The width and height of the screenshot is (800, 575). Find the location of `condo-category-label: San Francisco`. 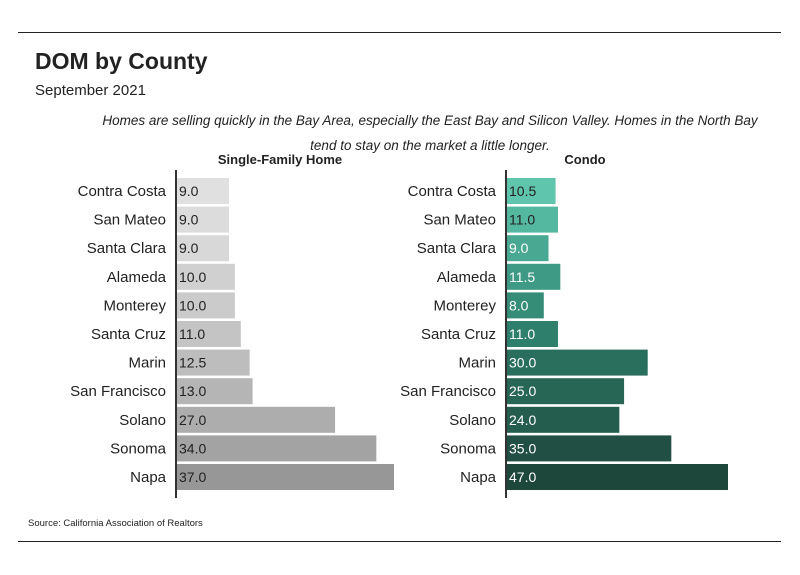

condo-category-label: San Francisco is located at coordinates (448, 391).